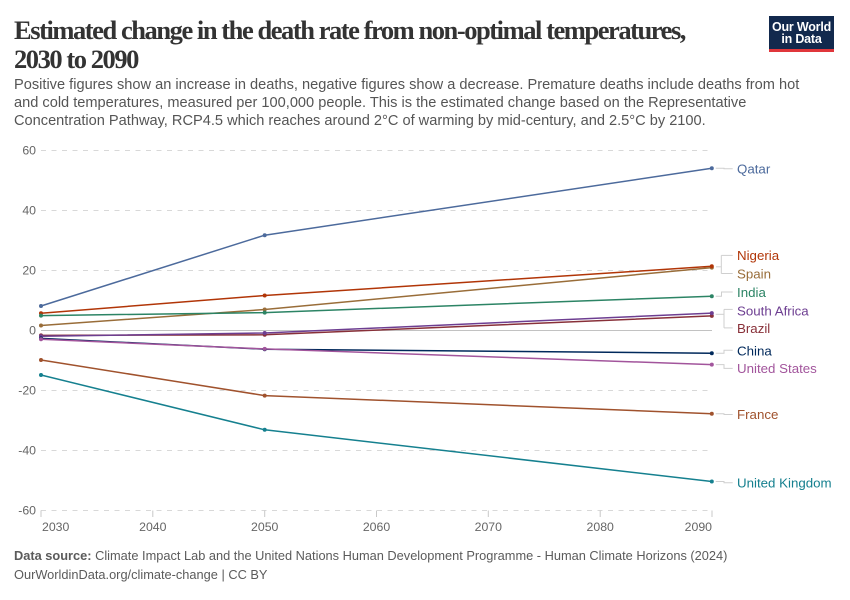 This screenshot has width=850, height=600. What do you see at coordinates (489, 527) in the screenshot?
I see `svg-text: 2070` at bounding box center [489, 527].